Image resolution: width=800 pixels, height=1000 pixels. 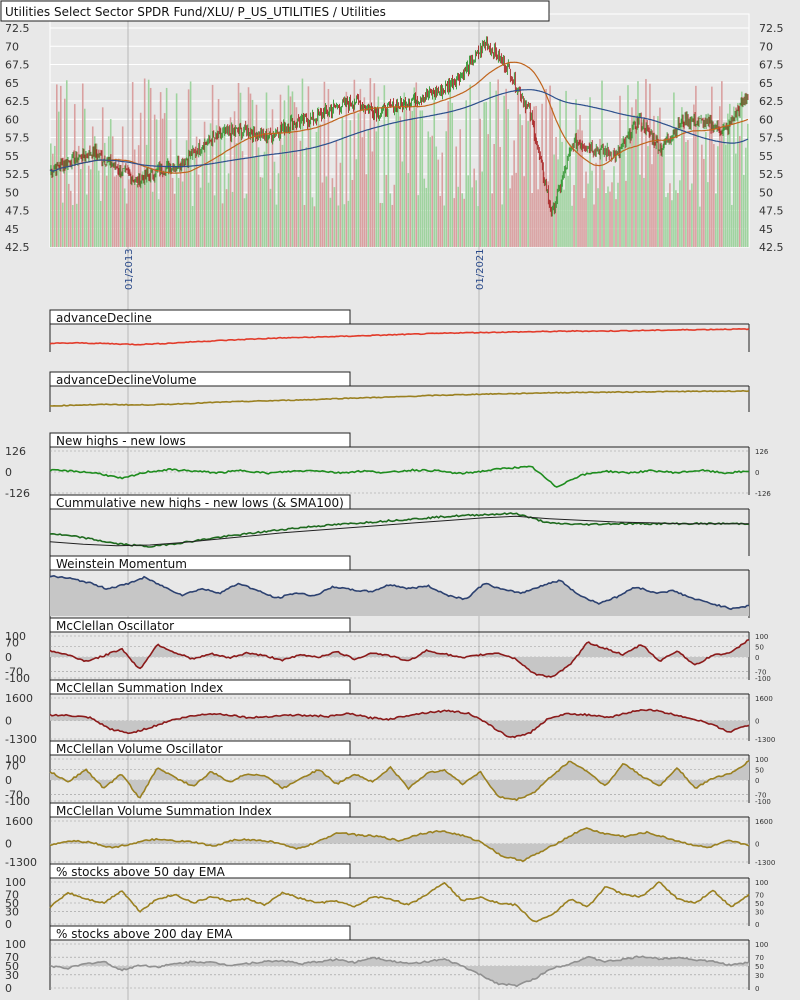 What do you see at coordinates (19, 821) in the screenshot?
I see `panel-y-tick-left: 1600` at bounding box center [19, 821].